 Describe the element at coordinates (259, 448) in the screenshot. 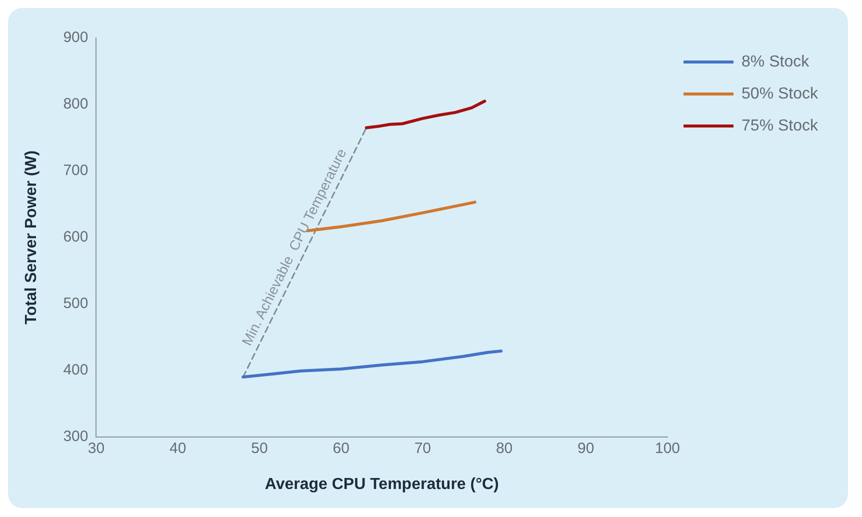

I see `x-tick-label: 50` at that location.